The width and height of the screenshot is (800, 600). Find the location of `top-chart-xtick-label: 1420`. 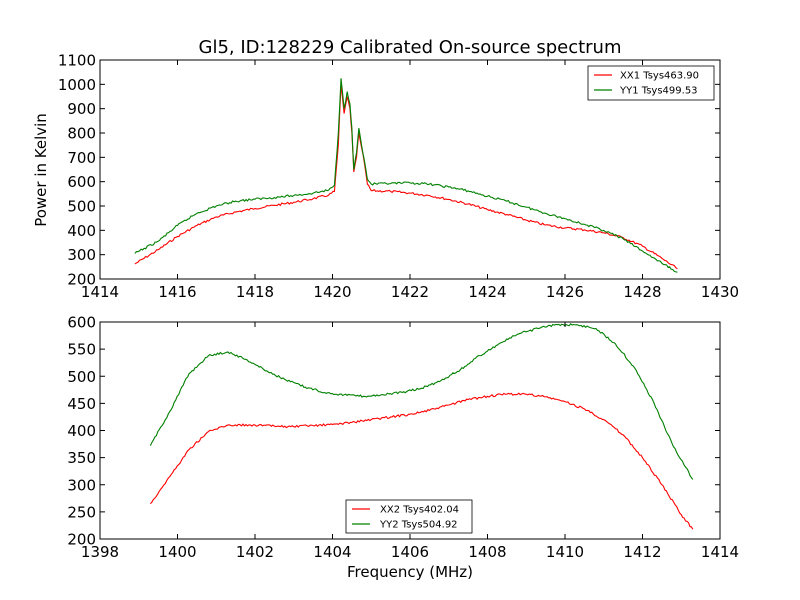

top-chart-xtick-label: 1420 is located at coordinates (332, 292).